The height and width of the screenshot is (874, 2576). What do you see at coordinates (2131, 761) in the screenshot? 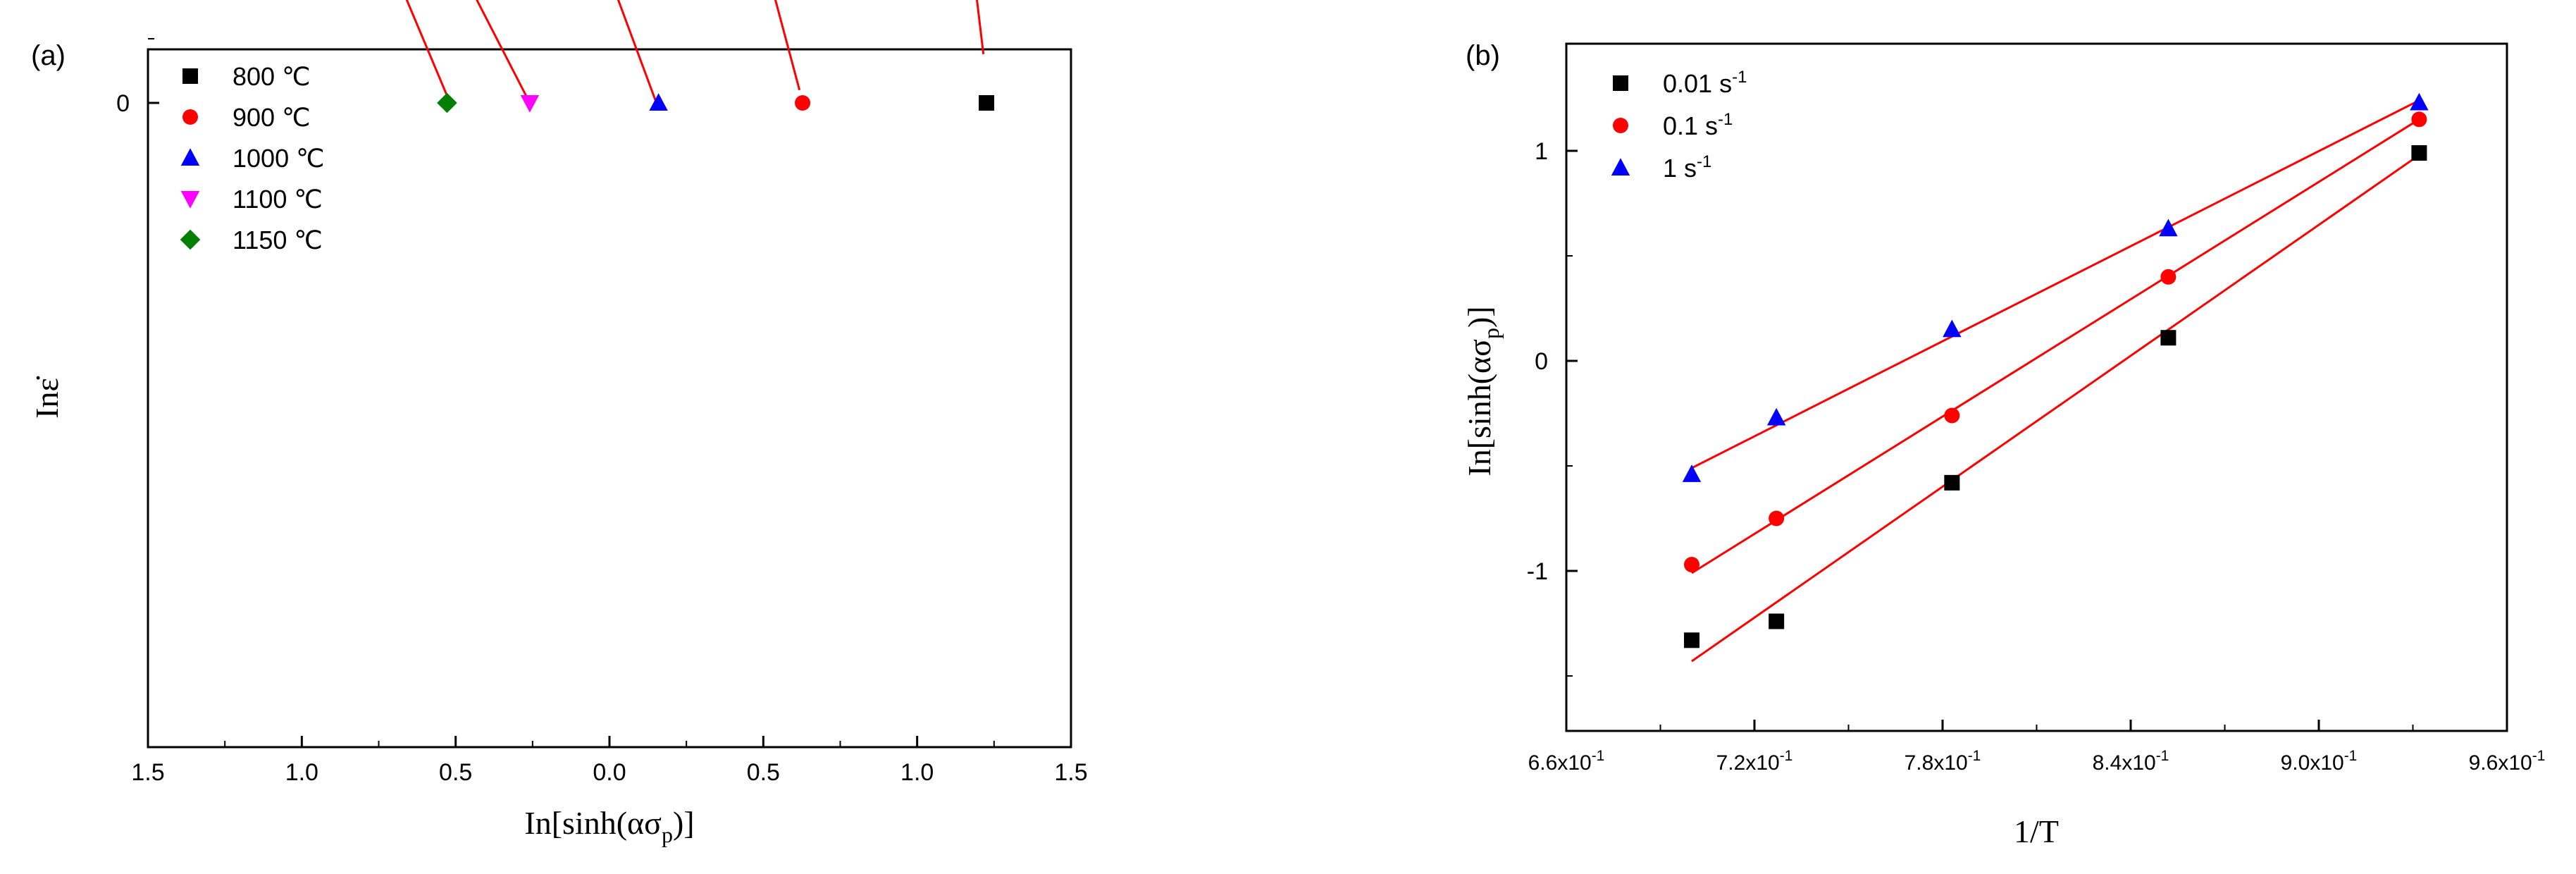
I see `x-tick-label: 8.4x10⁻¹` at bounding box center [2131, 761].